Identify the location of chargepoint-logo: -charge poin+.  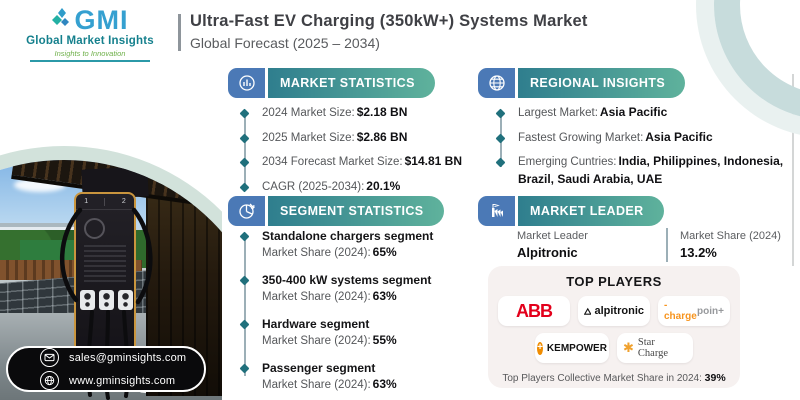
(694, 311).